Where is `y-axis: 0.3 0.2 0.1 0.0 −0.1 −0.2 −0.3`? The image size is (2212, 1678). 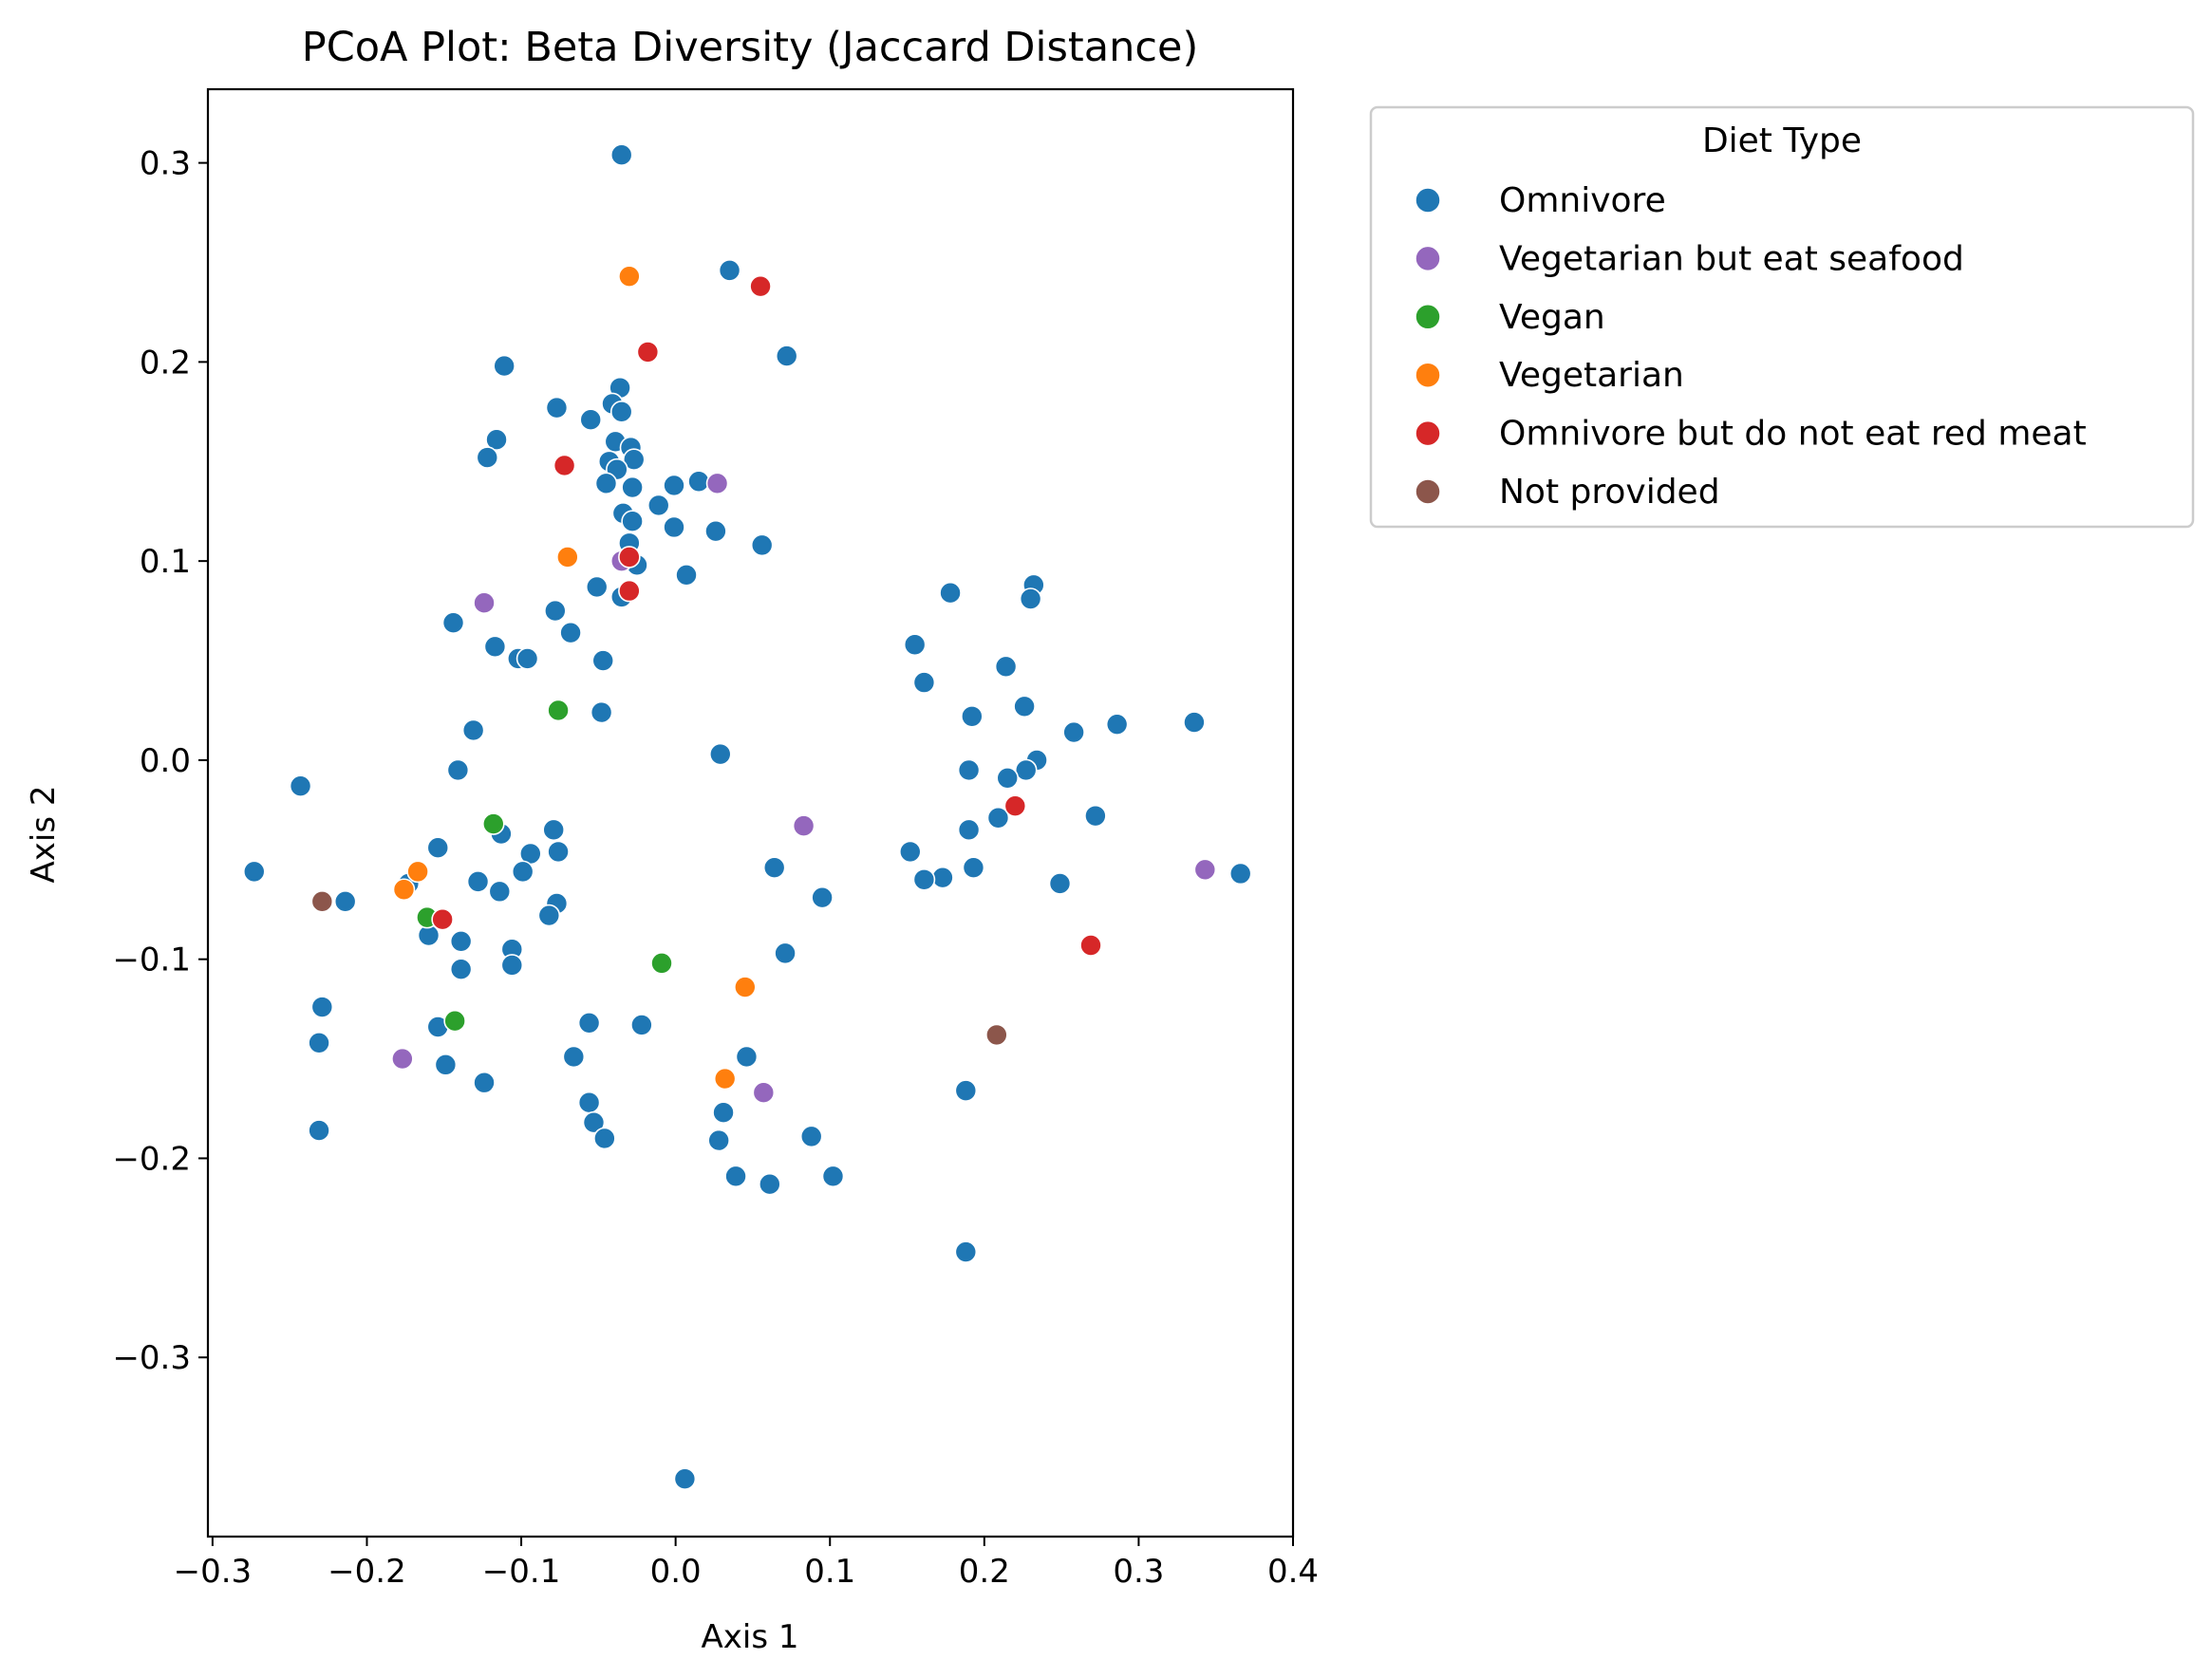 y-axis: 0.3 0.2 0.1 0.0 −0.1 −0.2 −0.3 is located at coordinates (160, 761).